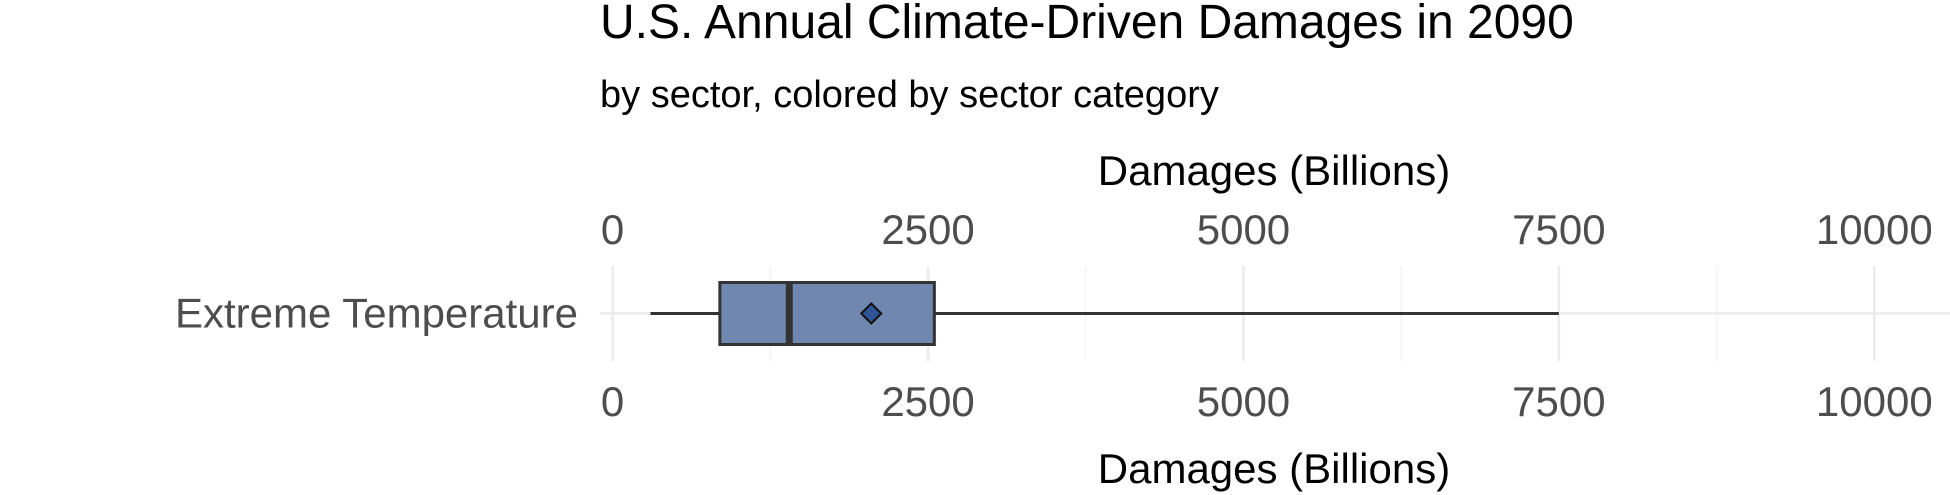 This screenshot has width=1950, height=495. Describe the element at coordinates (927, 401) in the screenshot. I see `x-tick-label-bottom: 2500` at that location.